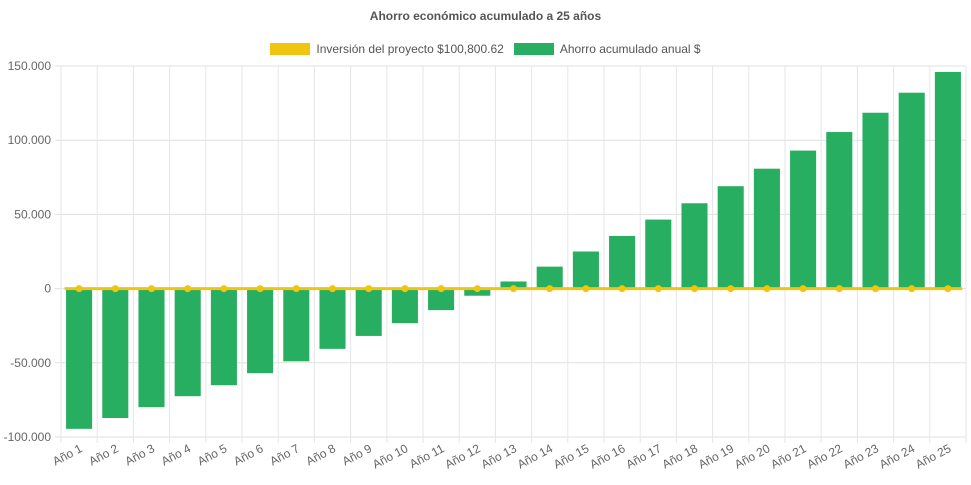 The image size is (971, 485). Describe the element at coordinates (32, 214) in the screenshot. I see `y-tick-label: 50.000` at that location.